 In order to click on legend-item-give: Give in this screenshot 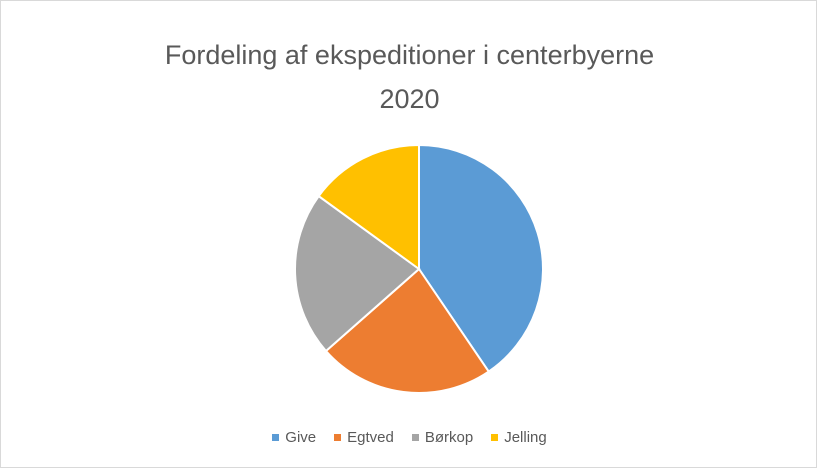, I will do `click(294, 437)`.